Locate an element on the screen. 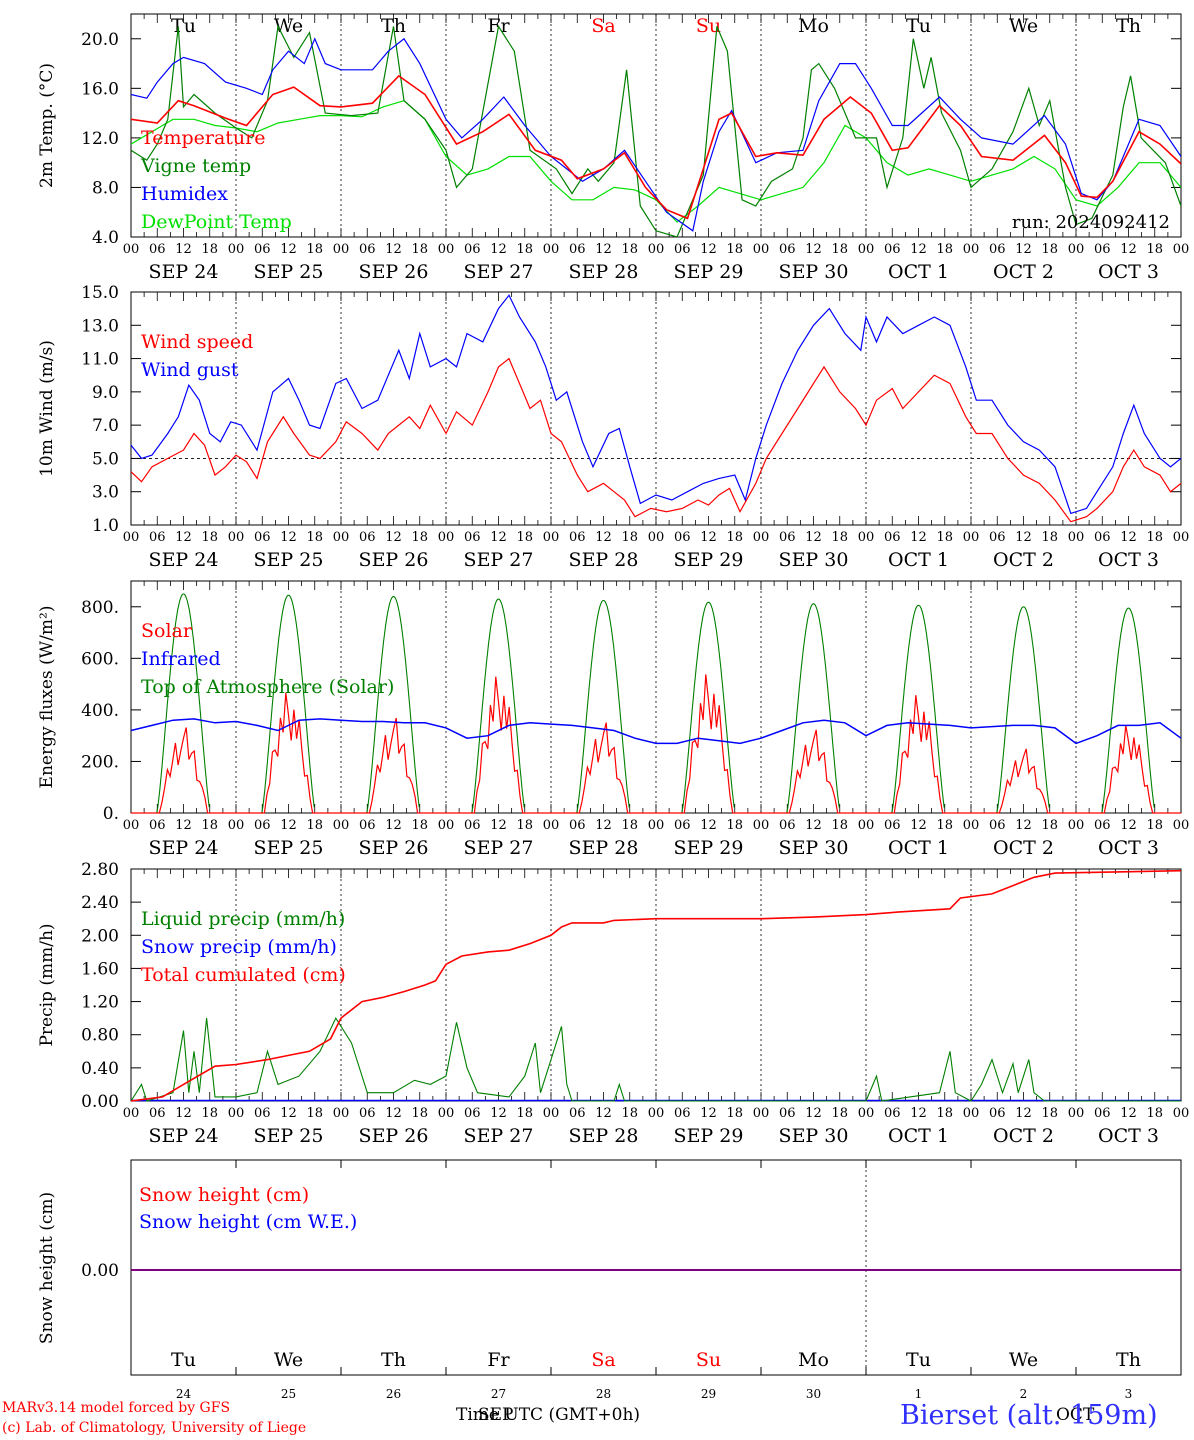 This screenshot has height=1440, width=1194. weekday-label: Sa is located at coordinates (603, 26).